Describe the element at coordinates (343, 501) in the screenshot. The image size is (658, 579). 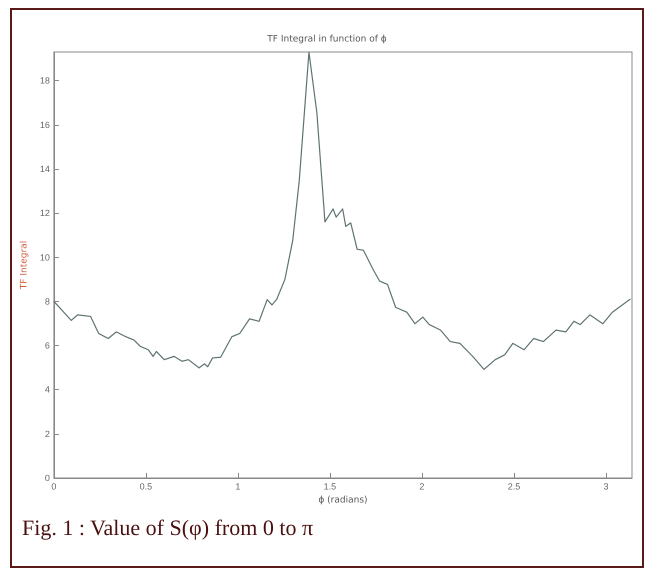
I see `x-axis-title: ϕ (radians)` at that location.